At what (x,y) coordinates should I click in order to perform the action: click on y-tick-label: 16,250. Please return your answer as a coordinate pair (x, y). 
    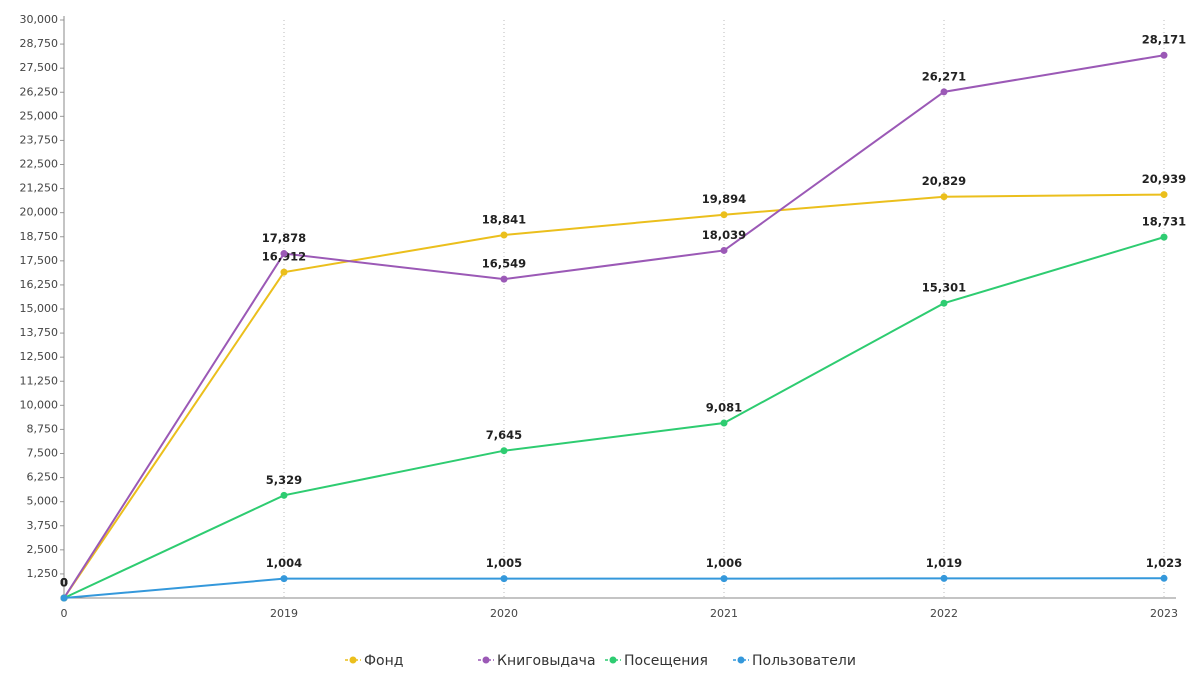
    Looking at the image, I should click on (39, 284).